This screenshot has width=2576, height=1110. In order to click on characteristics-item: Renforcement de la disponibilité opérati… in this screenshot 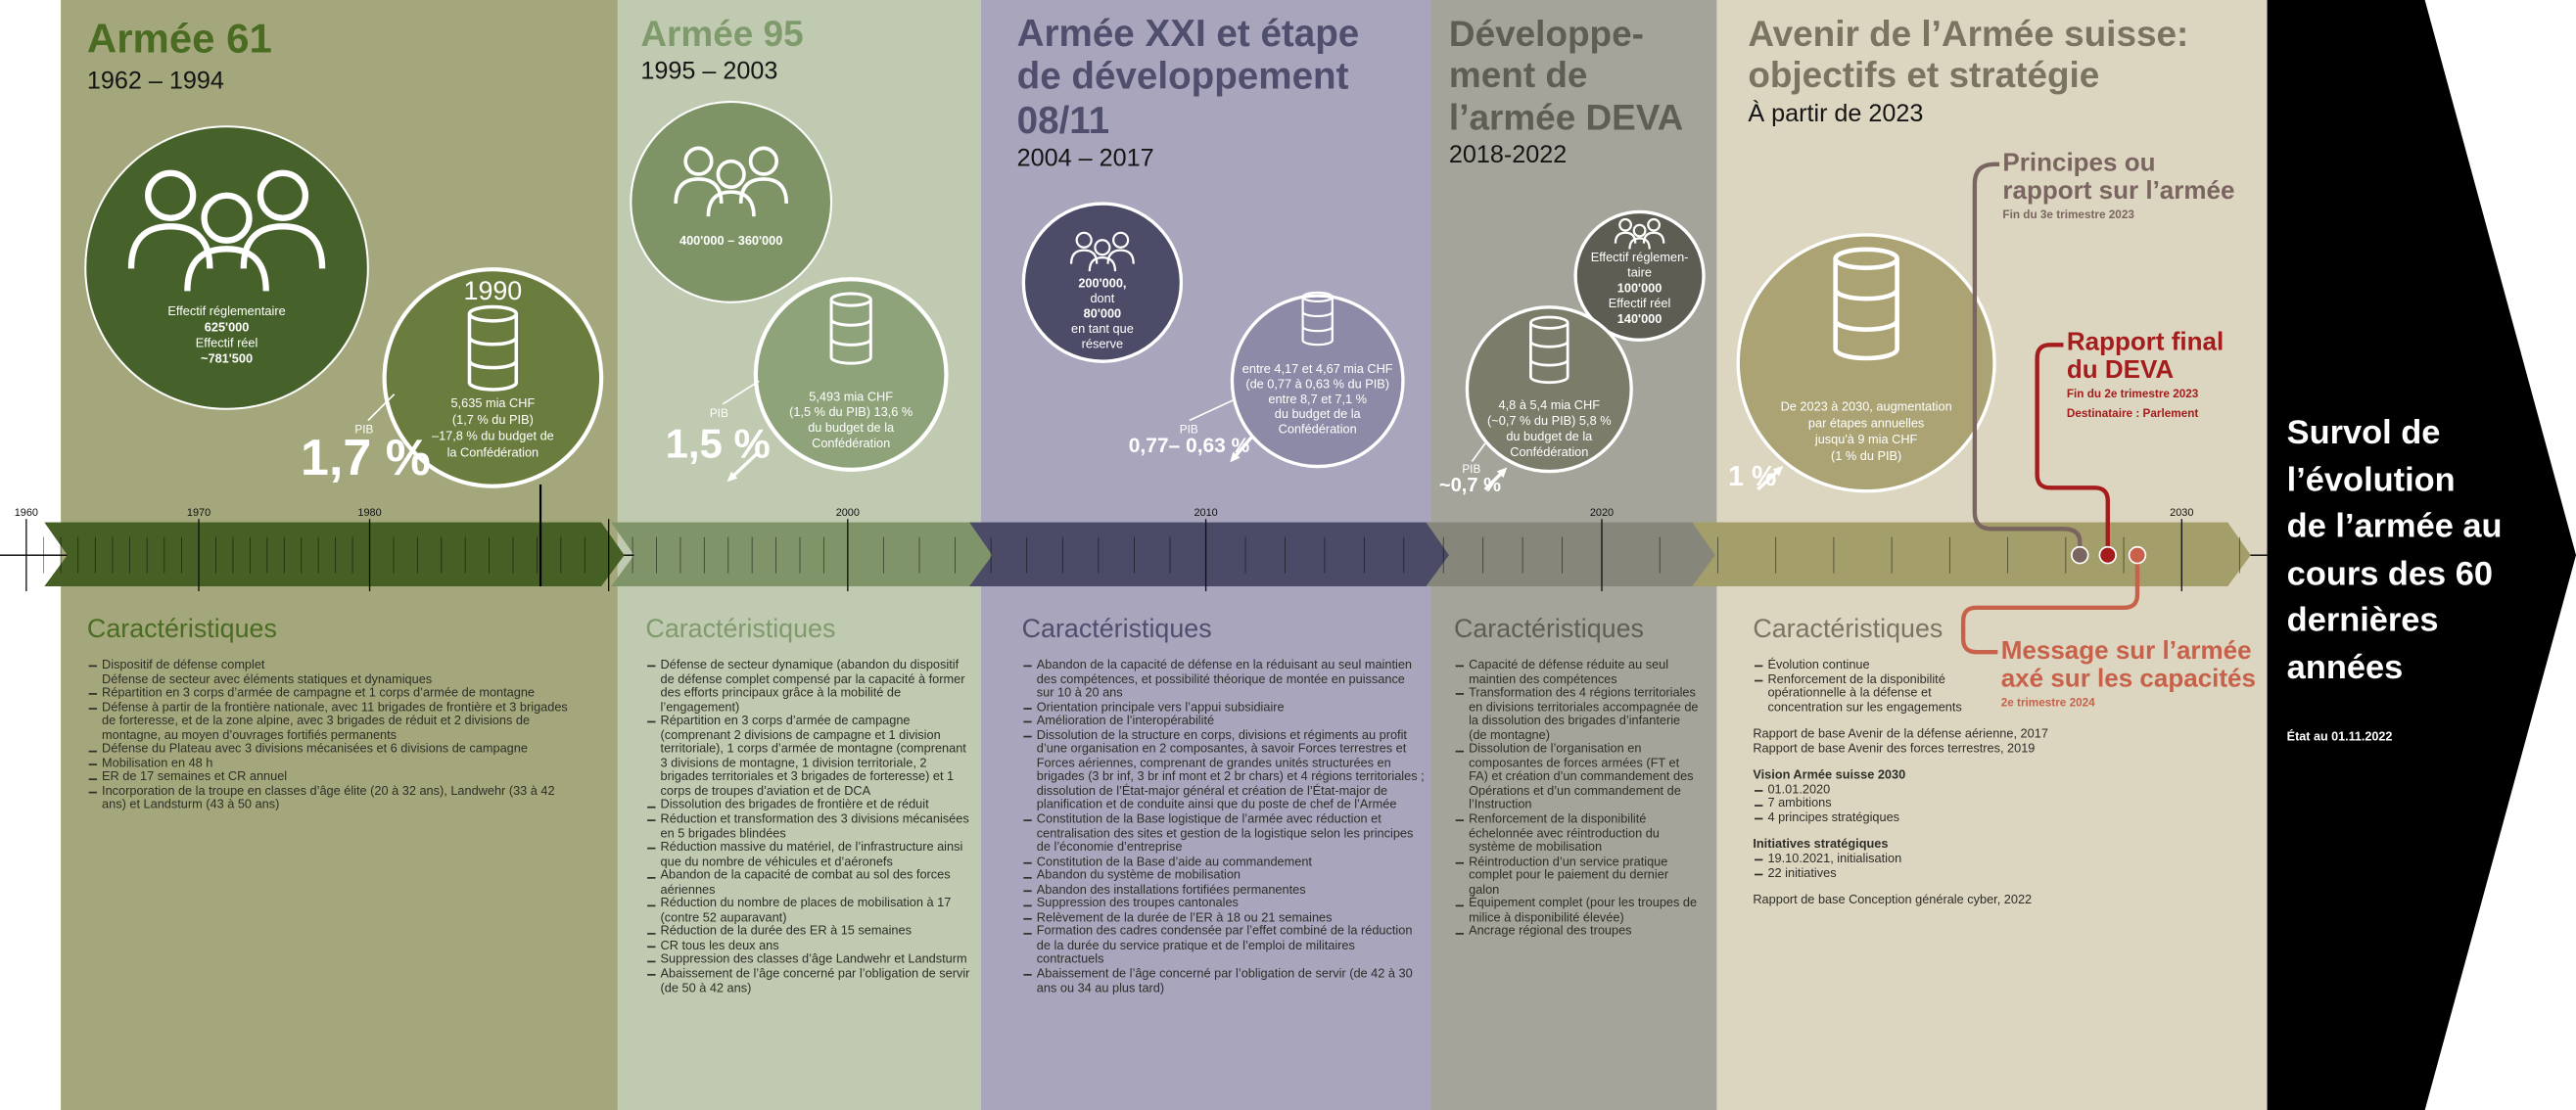, I will do `click(1870, 693)`.